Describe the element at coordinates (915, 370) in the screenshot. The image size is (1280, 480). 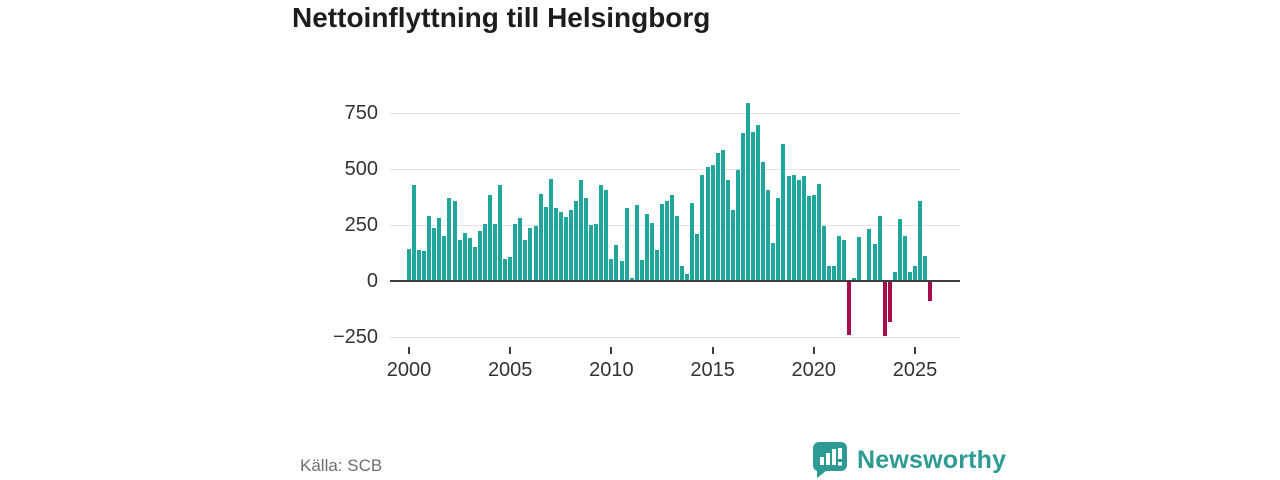
I see `x-tick-label-2025: 2025` at that location.